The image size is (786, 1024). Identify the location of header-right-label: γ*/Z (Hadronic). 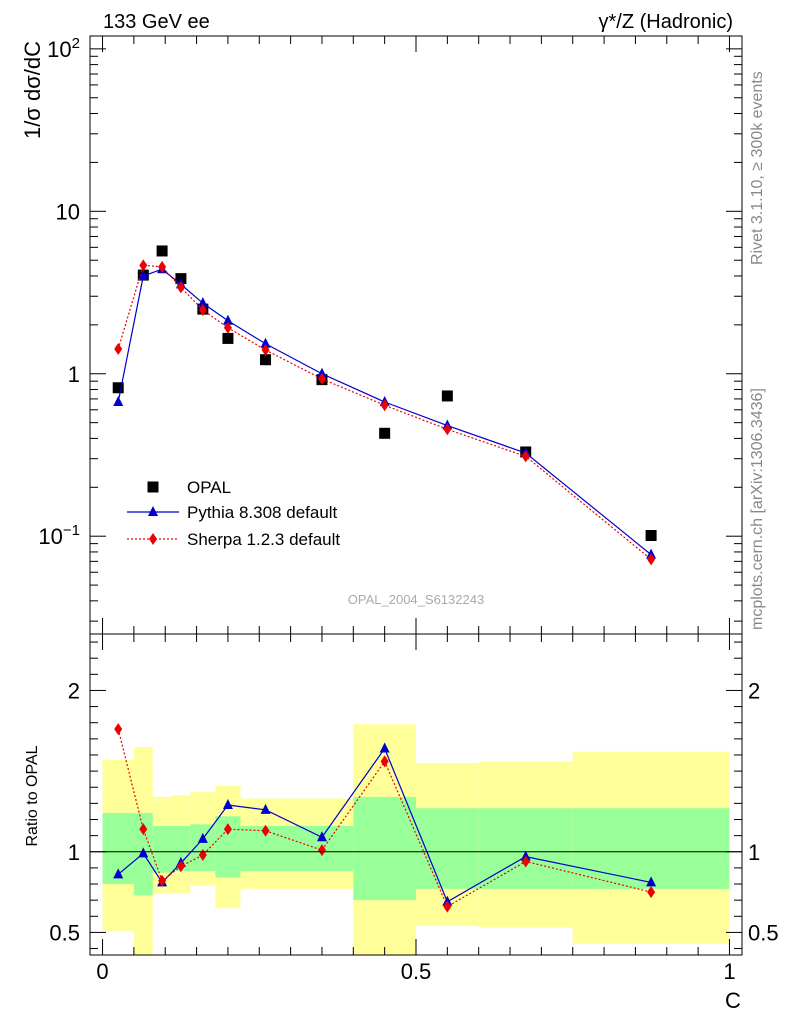
(666, 22).